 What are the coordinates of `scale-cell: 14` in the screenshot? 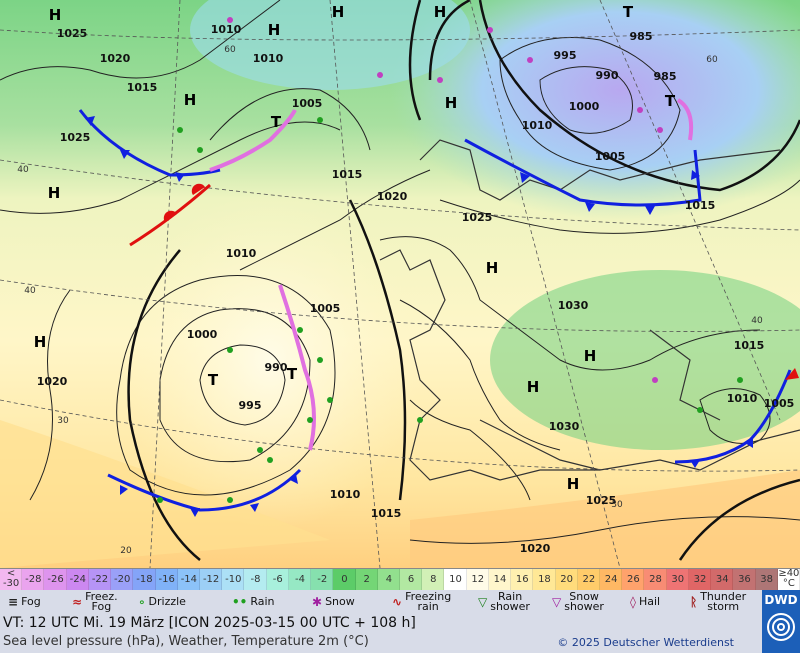 It's located at (500, 580).